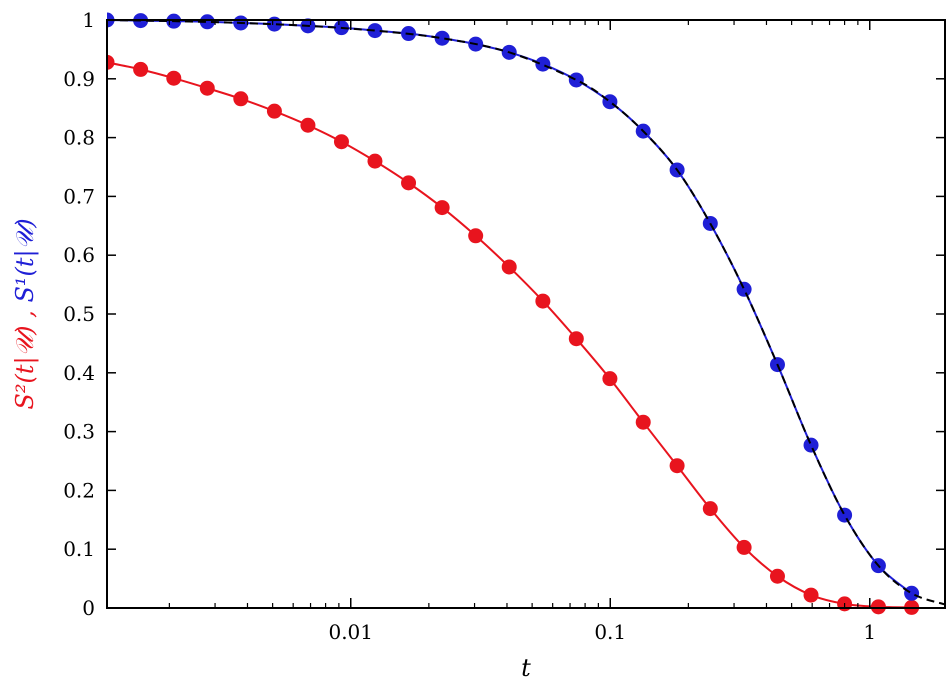 The image size is (947, 686). Describe the element at coordinates (610, 632) in the screenshot. I see `x-tick-label: 0.1` at that location.